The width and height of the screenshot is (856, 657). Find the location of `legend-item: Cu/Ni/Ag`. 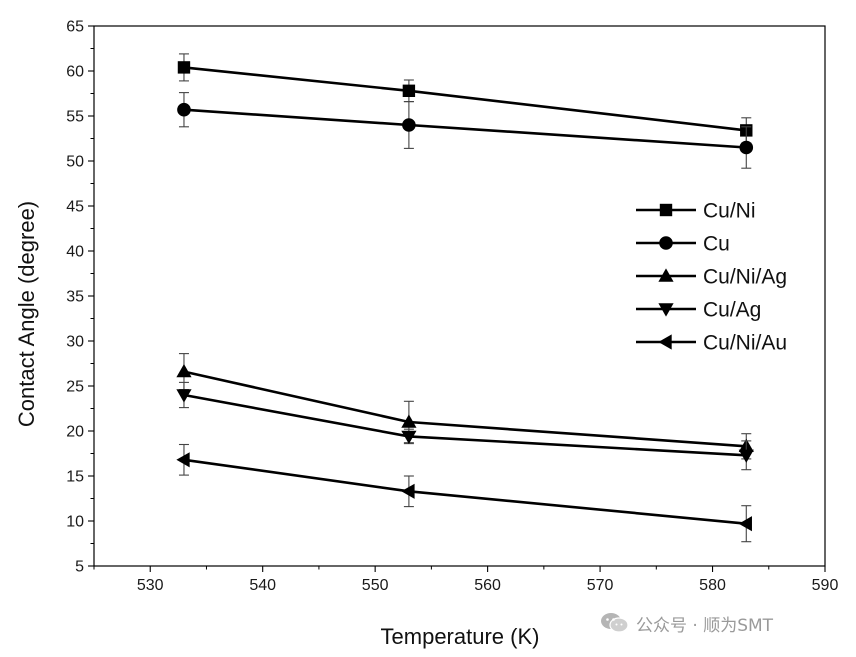

legend-item: Cu/Ni/Ag is located at coordinates (711, 277).